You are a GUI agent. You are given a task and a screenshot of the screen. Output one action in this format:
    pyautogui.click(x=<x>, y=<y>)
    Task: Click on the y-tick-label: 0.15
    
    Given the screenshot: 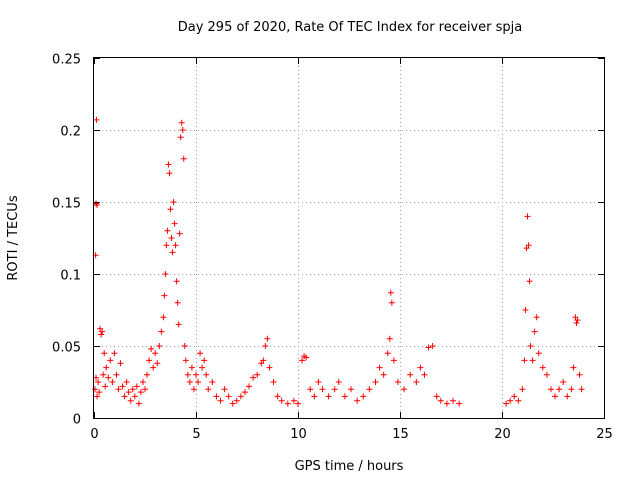 What is the action you would take?
    pyautogui.click(x=66, y=204)
    